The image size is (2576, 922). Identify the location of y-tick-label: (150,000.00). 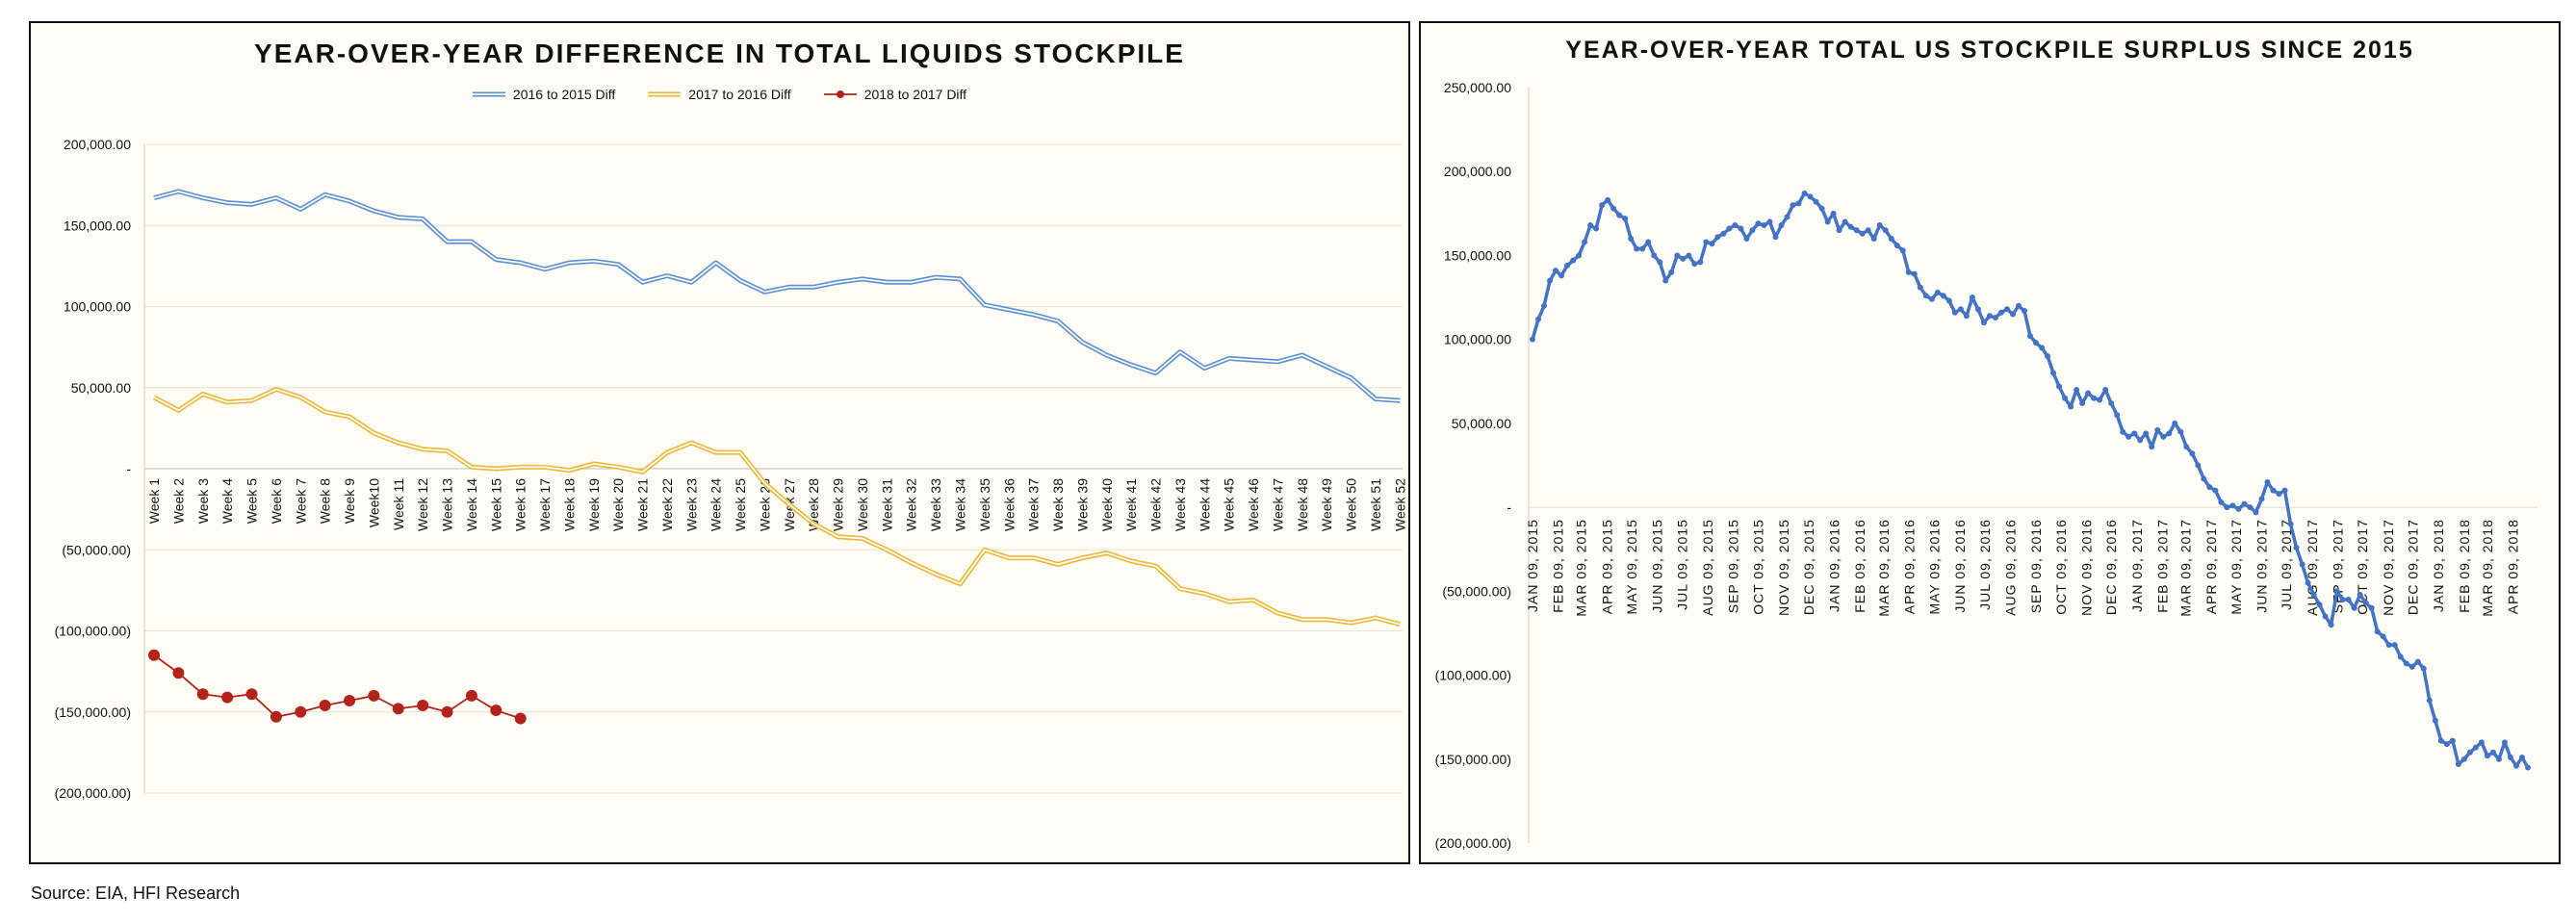
(93, 712).